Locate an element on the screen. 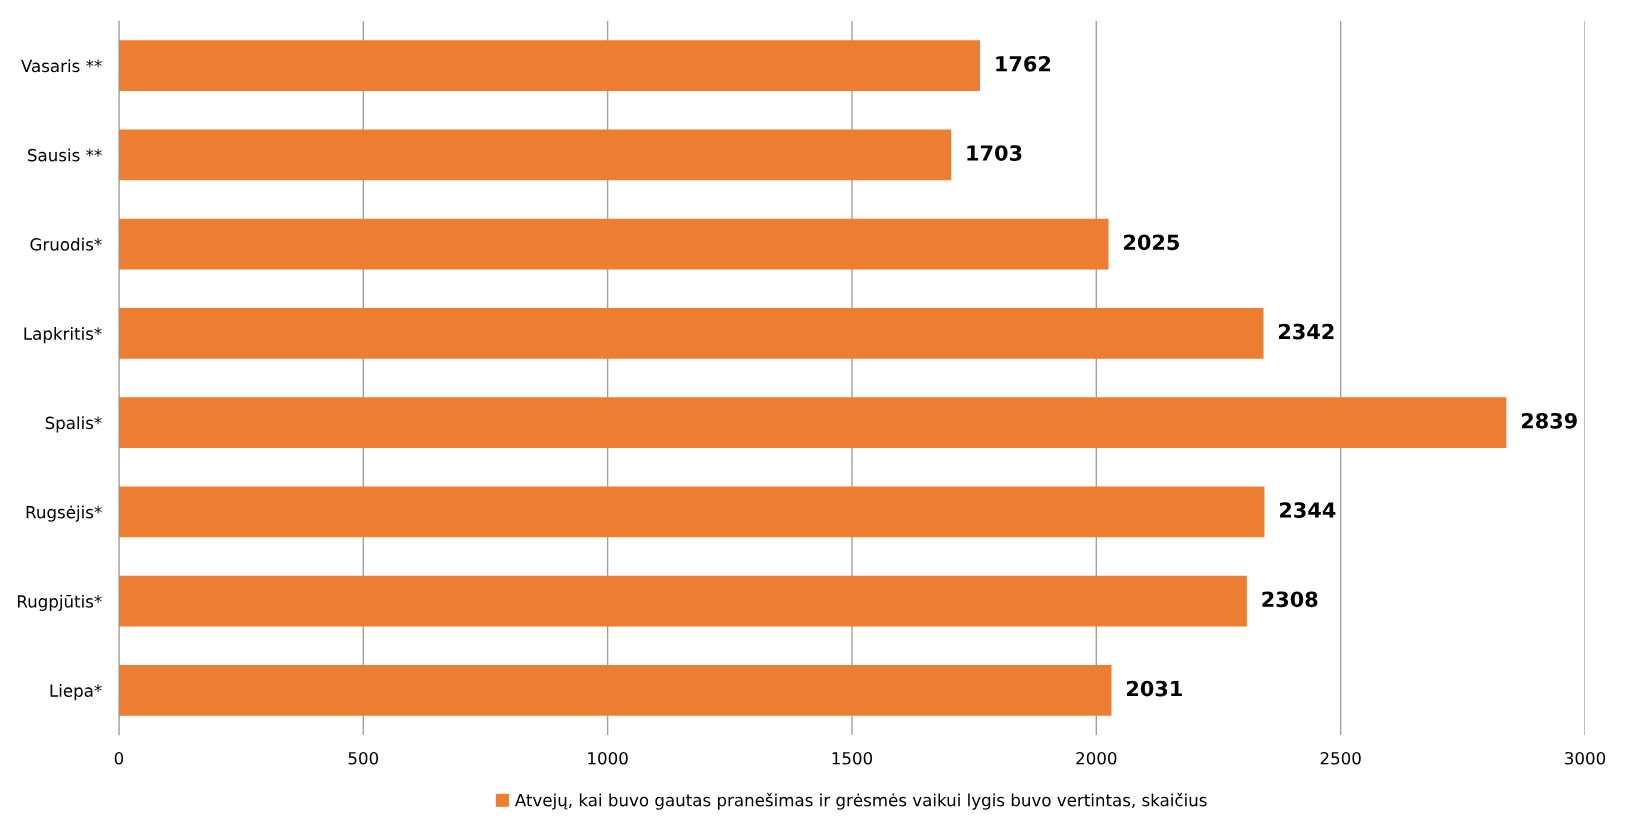 This screenshot has width=1629, height=840. x-tick-label: 0 is located at coordinates (119, 758).